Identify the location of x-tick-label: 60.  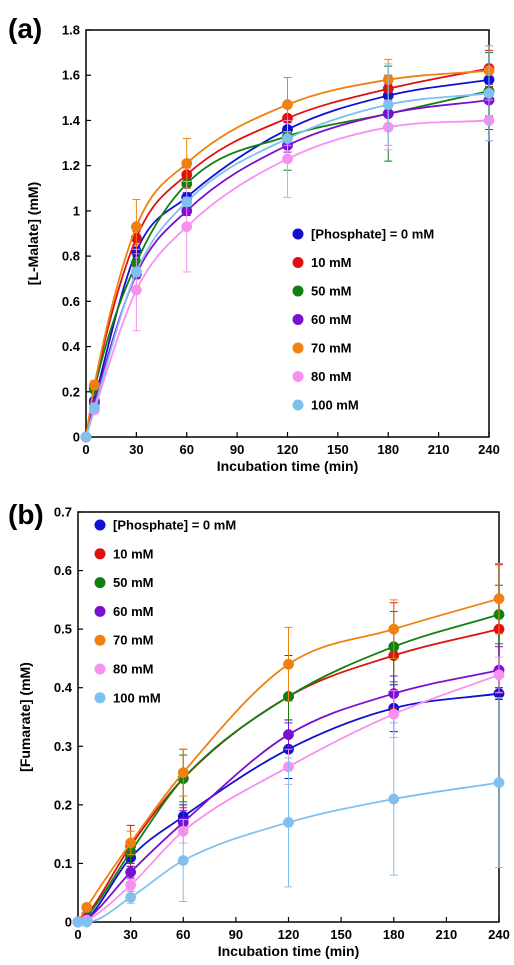
(187, 449).